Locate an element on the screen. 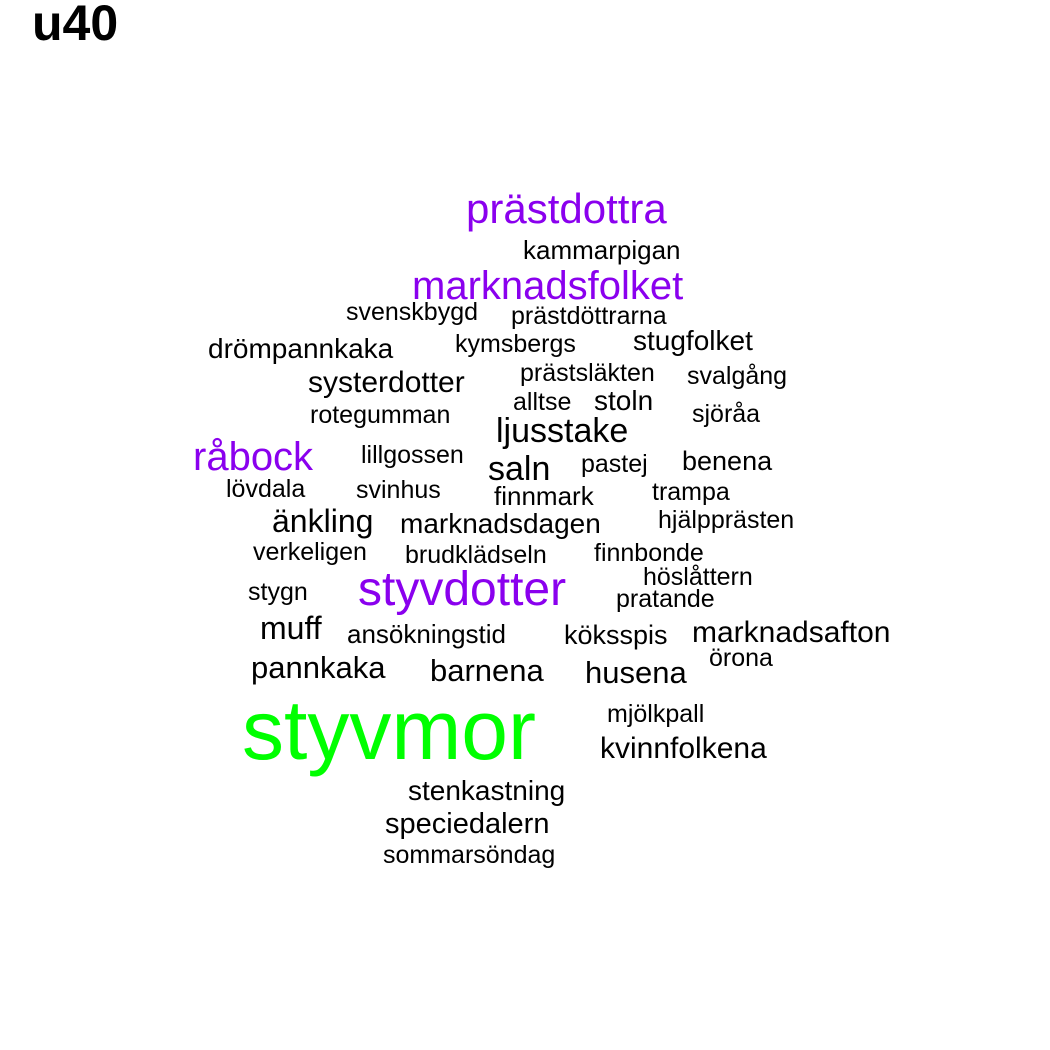 The width and height of the screenshot is (1050, 1050). cloud-word: ansökningstid is located at coordinates (426, 634).